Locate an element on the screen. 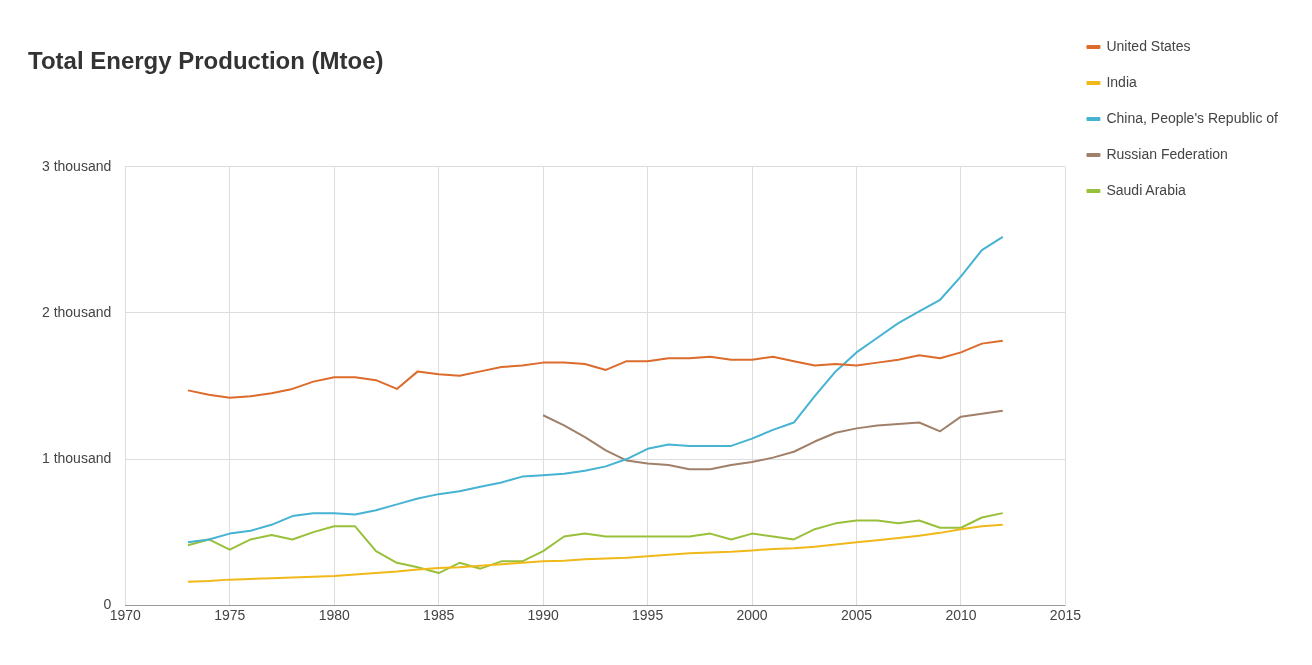 Image resolution: width=1312 pixels, height=665 pixels. x-tick-label: 2000 is located at coordinates (752, 615).